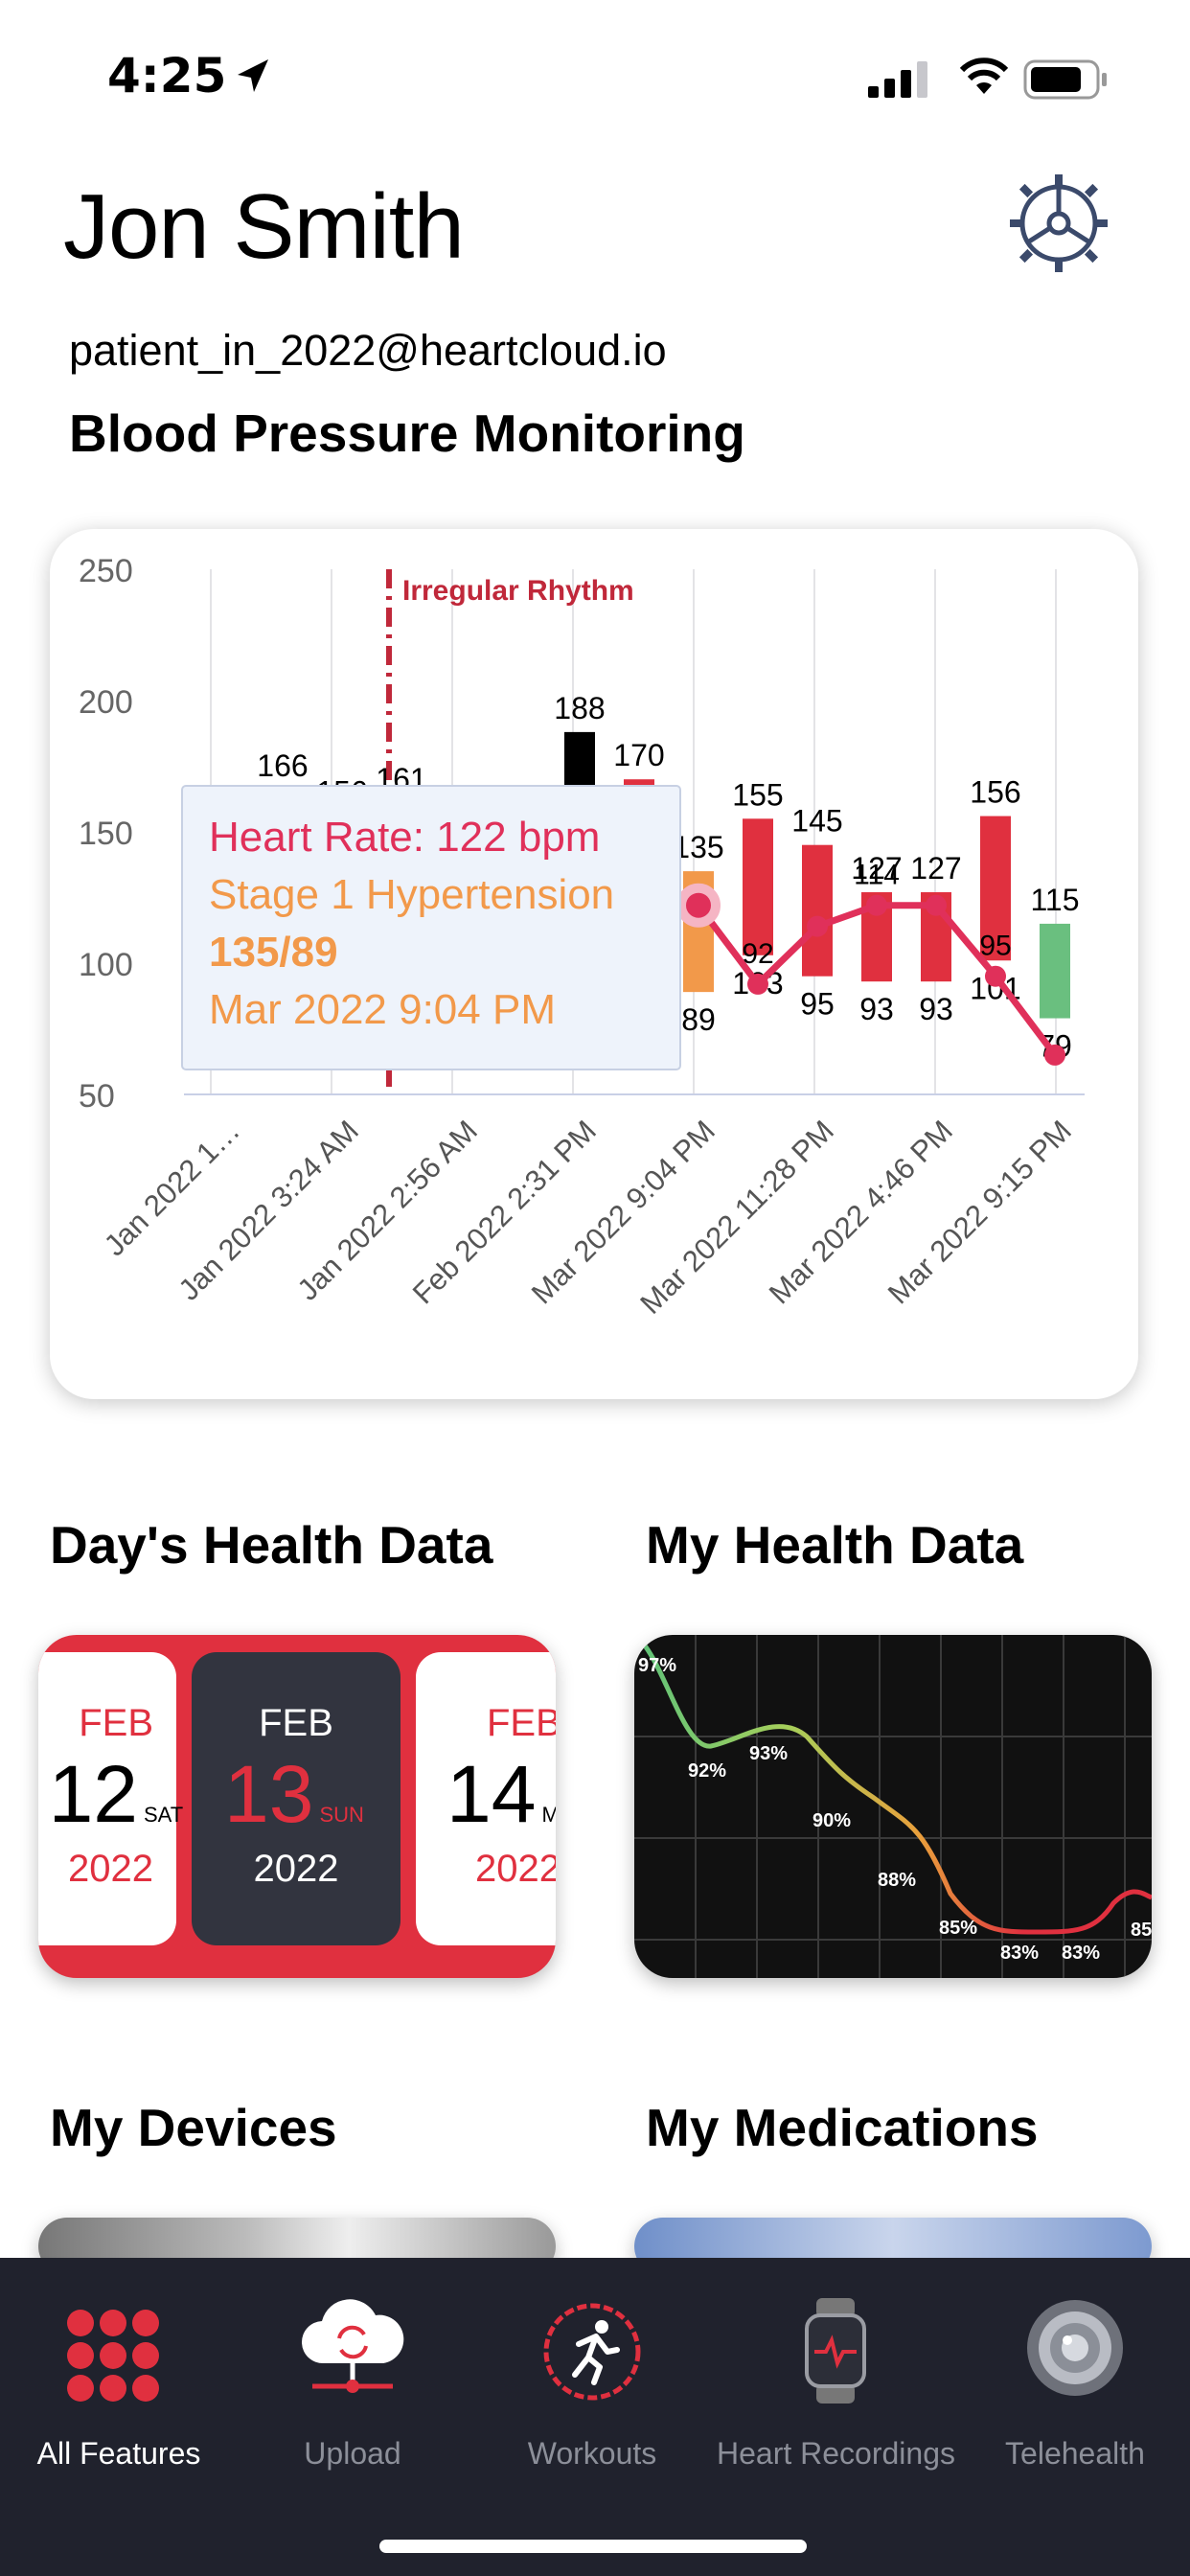  Describe the element at coordinates (657, 1665) in the screenshot. I see `health-percent-label: 97%` at that location.